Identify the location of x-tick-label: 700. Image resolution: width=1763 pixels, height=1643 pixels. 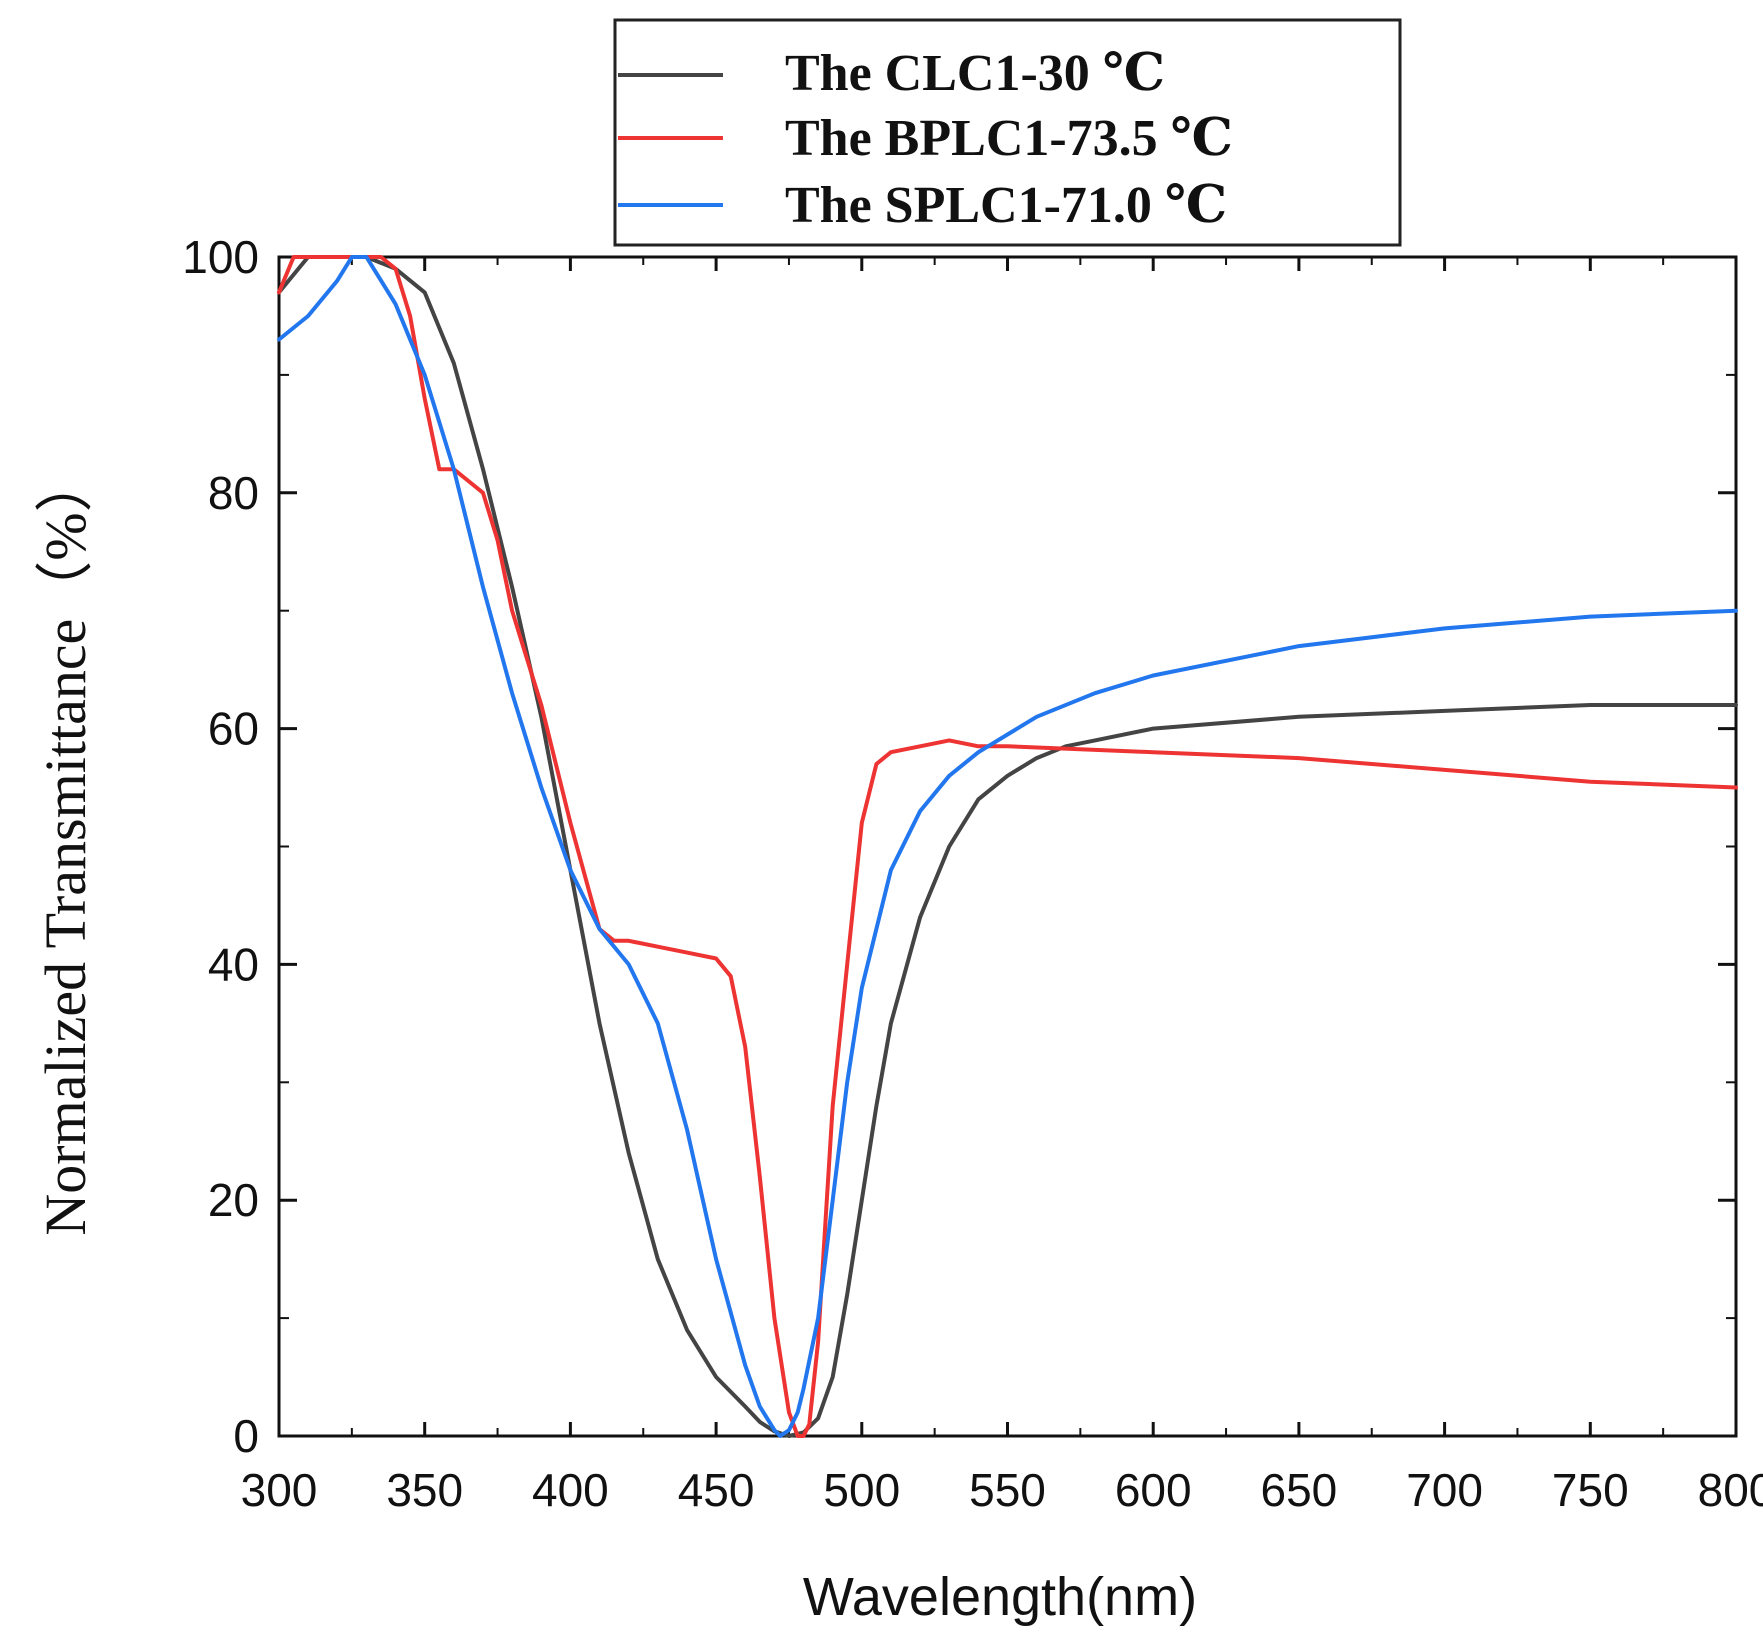
(1444, 1490).